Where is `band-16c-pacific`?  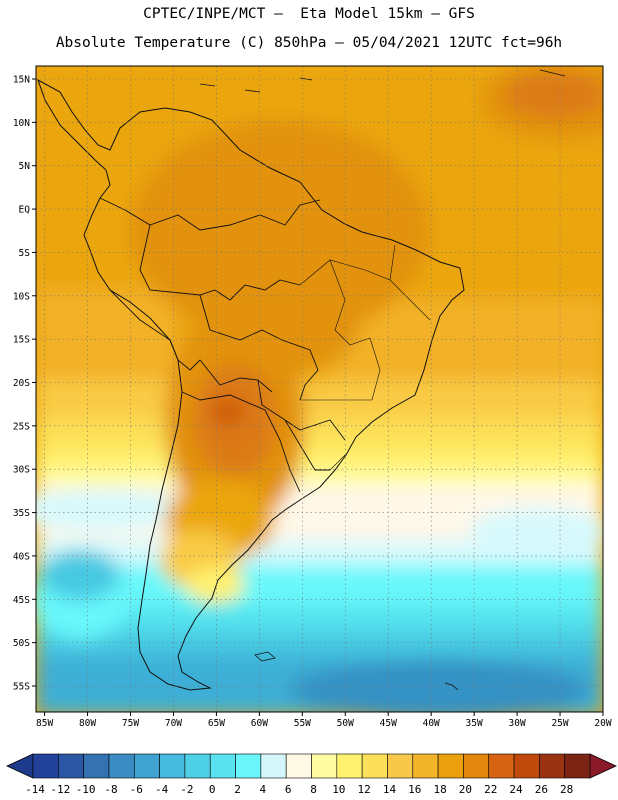
band-16c-pacific is located at coordinates (106, 335).